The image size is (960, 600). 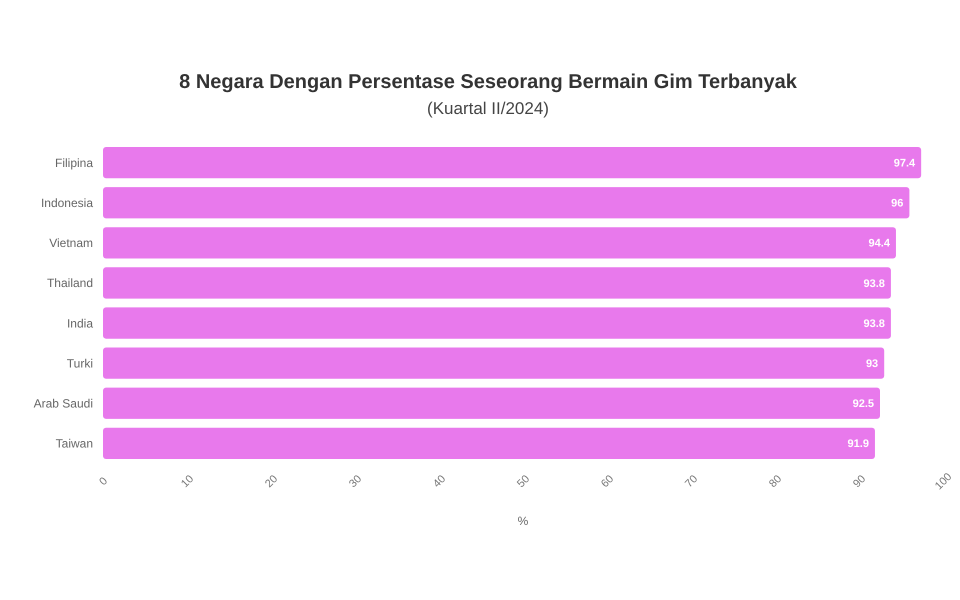 I want to click on x-tick-label: 40, so click(x=439, y=481).